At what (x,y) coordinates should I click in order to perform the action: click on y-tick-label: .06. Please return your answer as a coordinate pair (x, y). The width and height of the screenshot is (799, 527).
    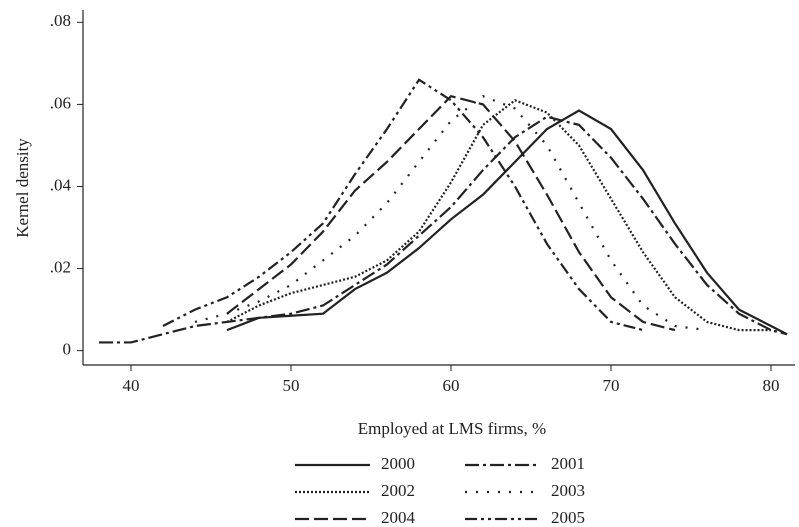
    Looking at the image, I should click on (60, 102).